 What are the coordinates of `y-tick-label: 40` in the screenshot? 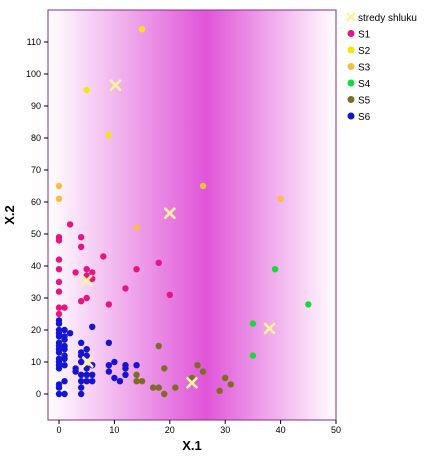 It's located at (36, 266).